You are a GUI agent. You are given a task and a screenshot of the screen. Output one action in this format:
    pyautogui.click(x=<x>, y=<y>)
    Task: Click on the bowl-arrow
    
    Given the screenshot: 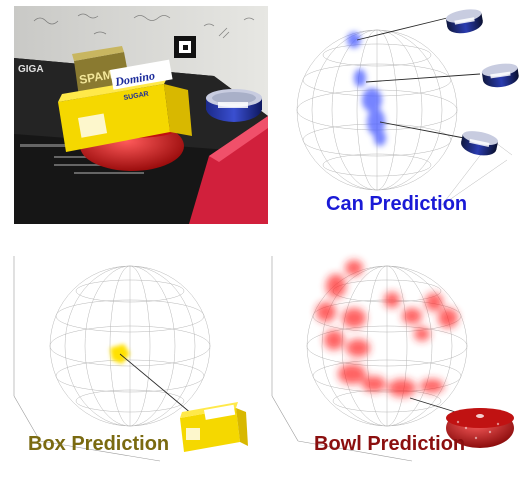 What is the action you would take?
    pyautogui.click(x=436, y=406)
    